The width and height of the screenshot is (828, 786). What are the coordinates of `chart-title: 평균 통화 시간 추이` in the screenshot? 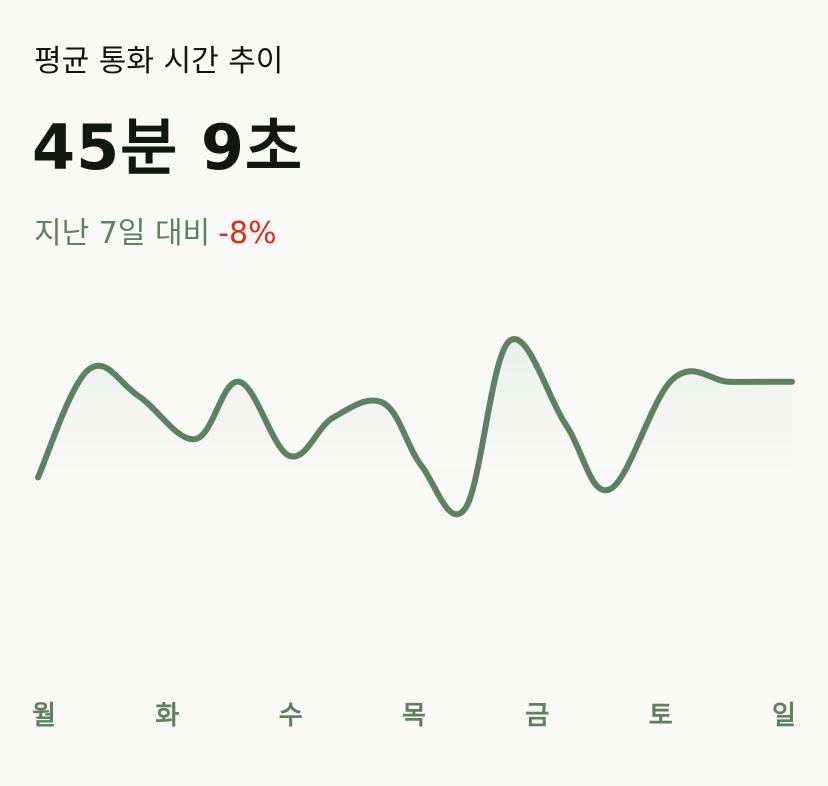 It's located at (159, 61).